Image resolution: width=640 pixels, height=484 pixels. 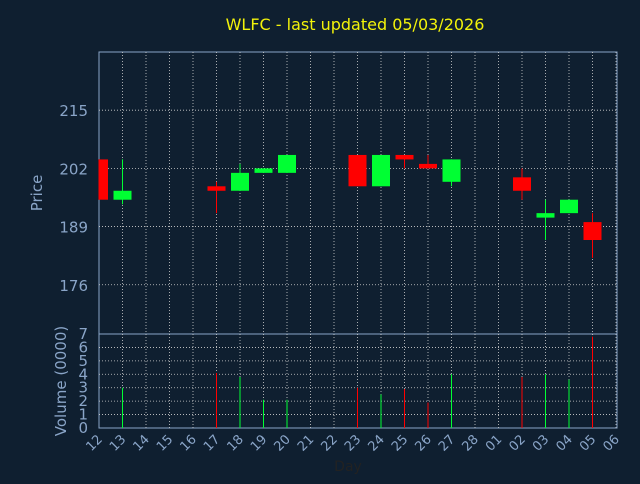 What do you see at coordinates (348, 467) in the screenshot?
I see `x-axis-label: Day` at bounding box center [348, 467].